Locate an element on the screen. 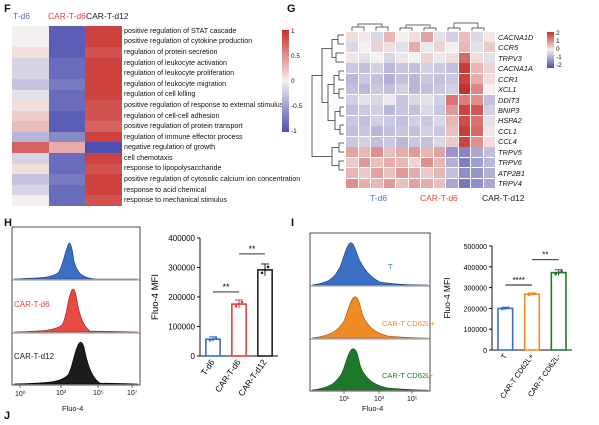 This screenshot has height=425, width=599. y-tick-label: 100000 is located at coordinates (475, 330).